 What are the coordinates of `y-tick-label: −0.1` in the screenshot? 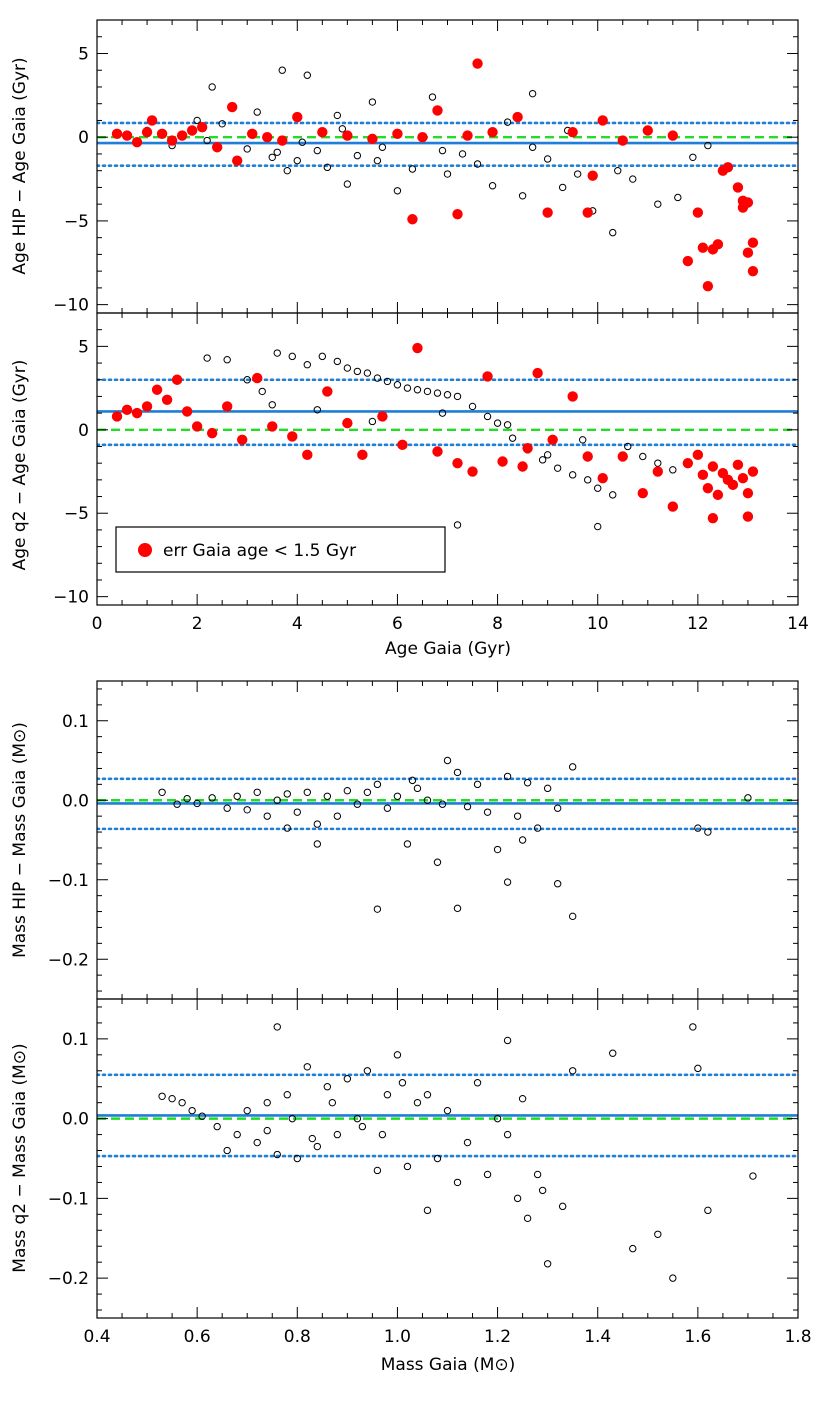 It's located at (68, 881).